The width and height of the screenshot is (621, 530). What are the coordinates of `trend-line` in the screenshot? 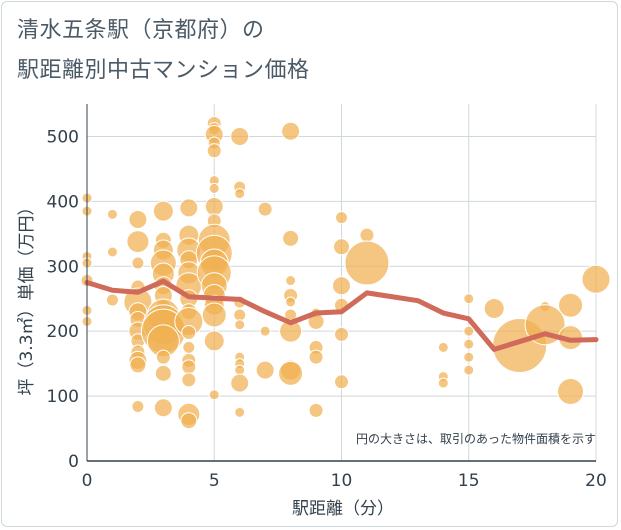 It's located at (341, 315).